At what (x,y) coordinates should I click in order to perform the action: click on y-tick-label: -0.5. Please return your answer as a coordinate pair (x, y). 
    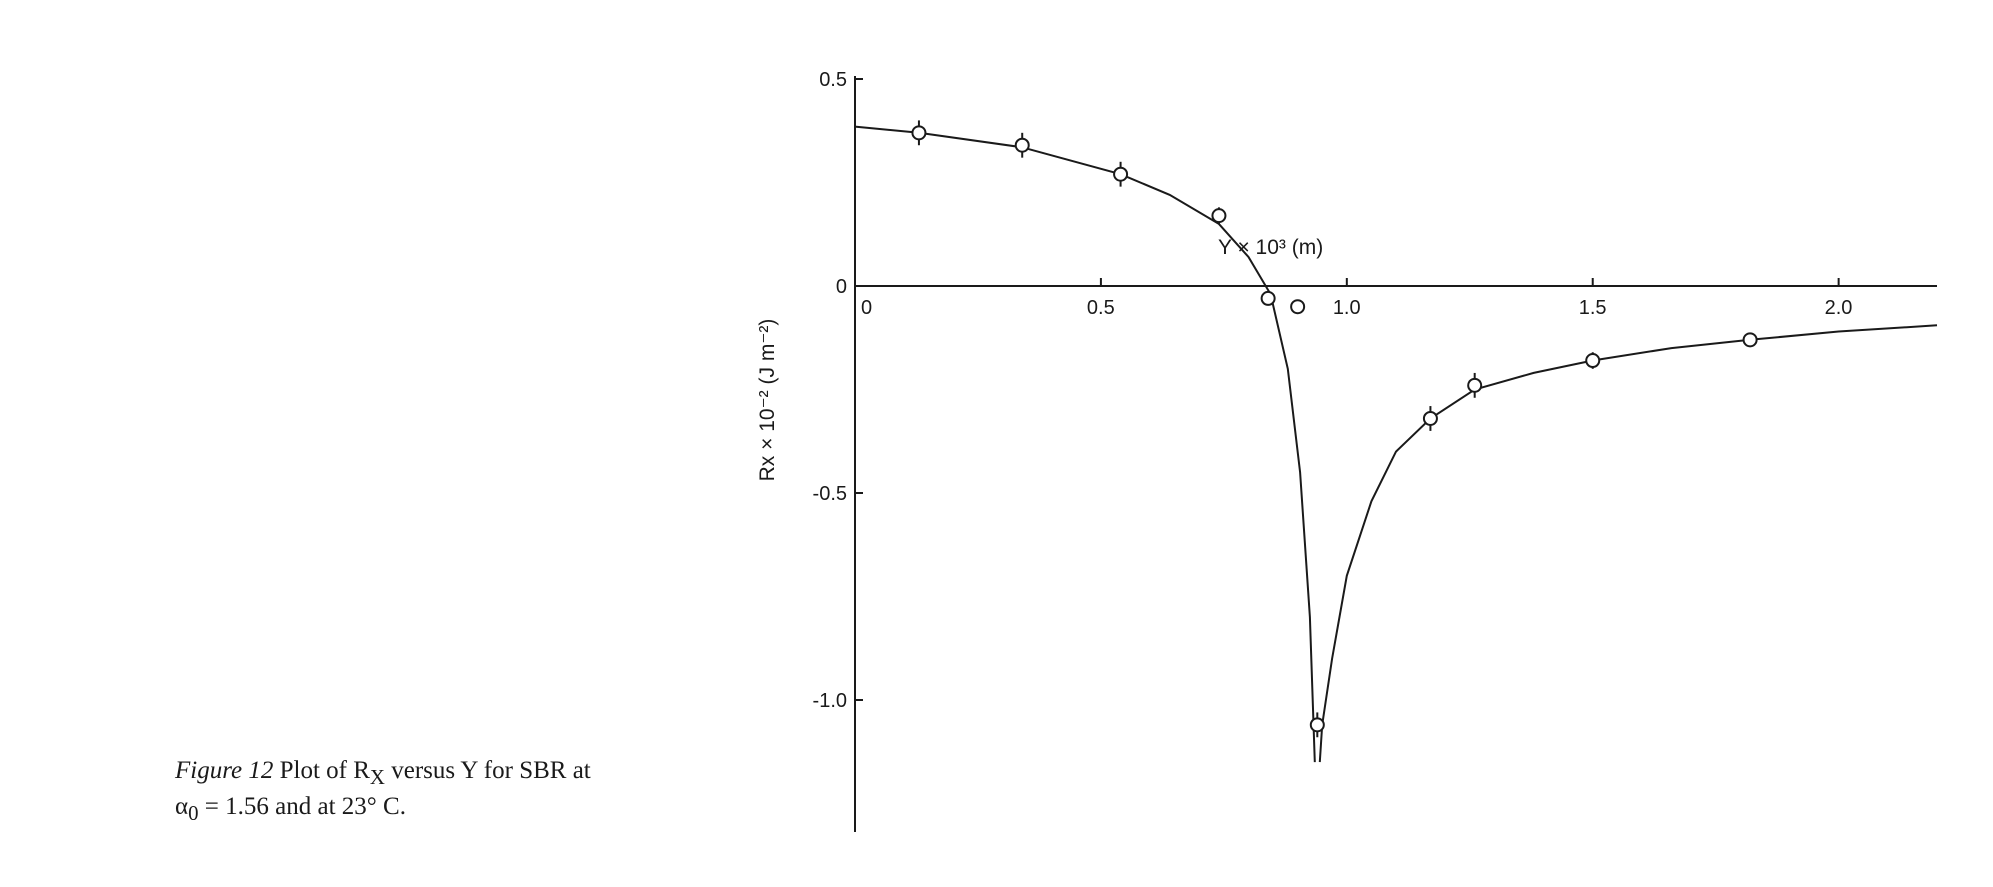
    Looking at the image, I should click on (830, 494).